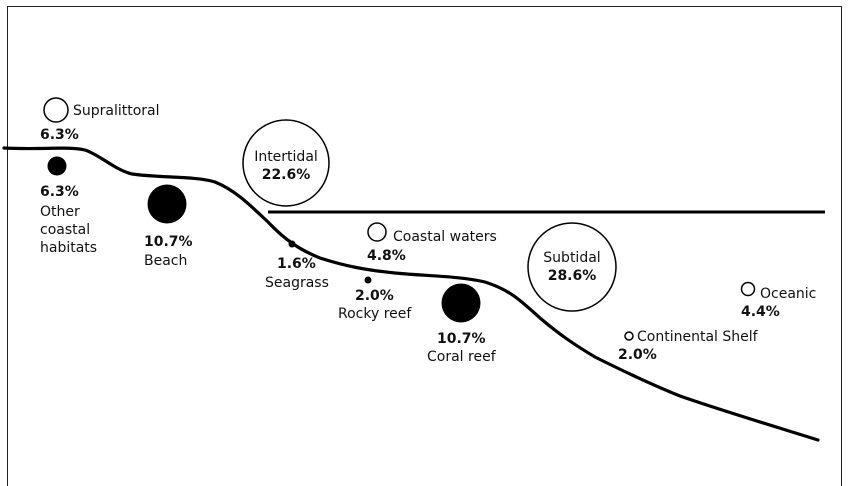  What do you see at coordinates (368, 280) in the screenshot?
I see `rocky-reef-marker` at bounding box center [368, 280].